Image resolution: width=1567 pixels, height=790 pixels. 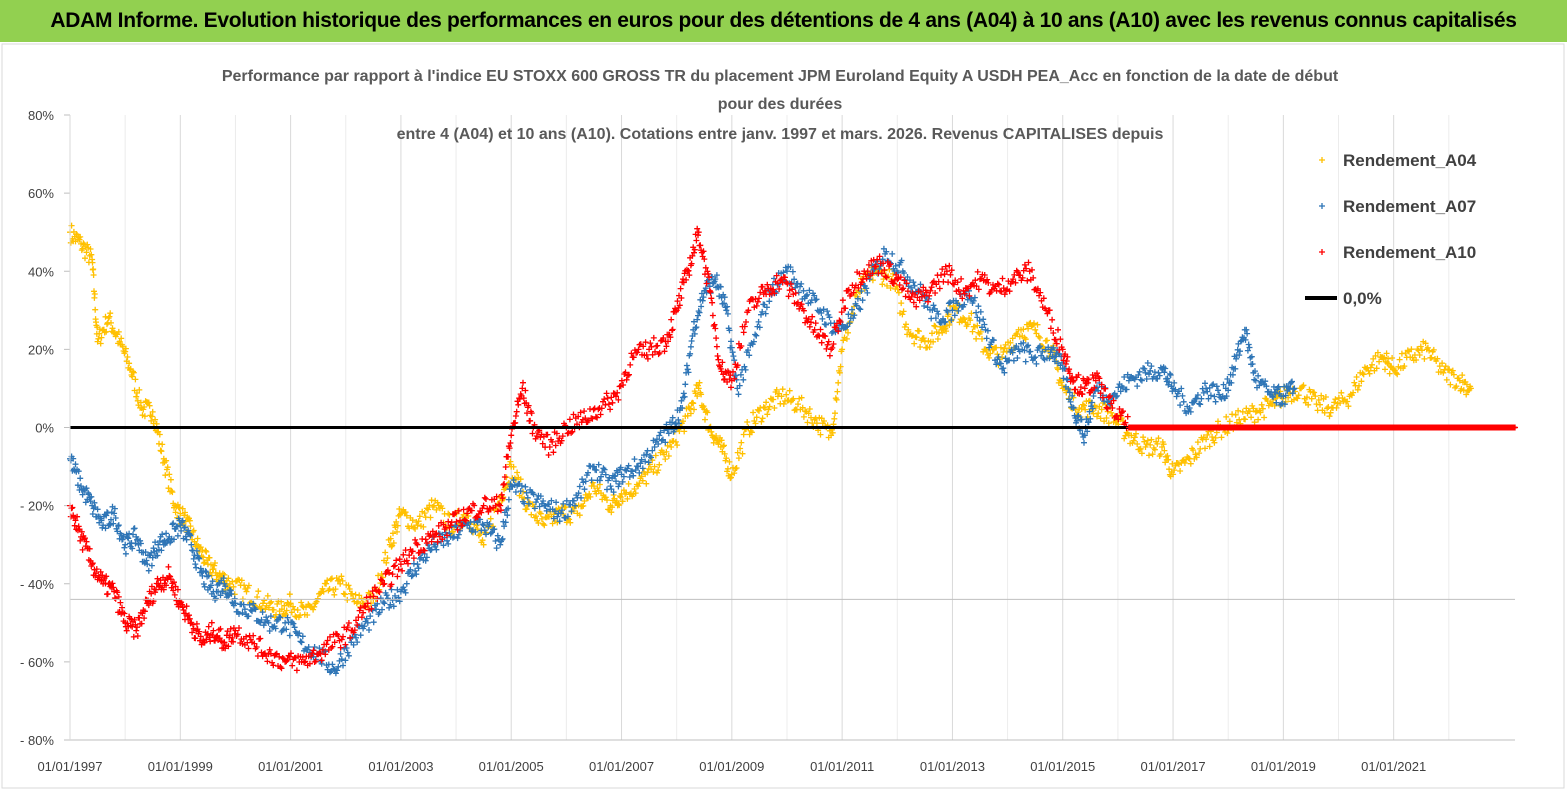 What do you see at coordinates (1322, 206) in the screenshot?
I see `legend-marker-a07` at bounding box center [1322, 206].